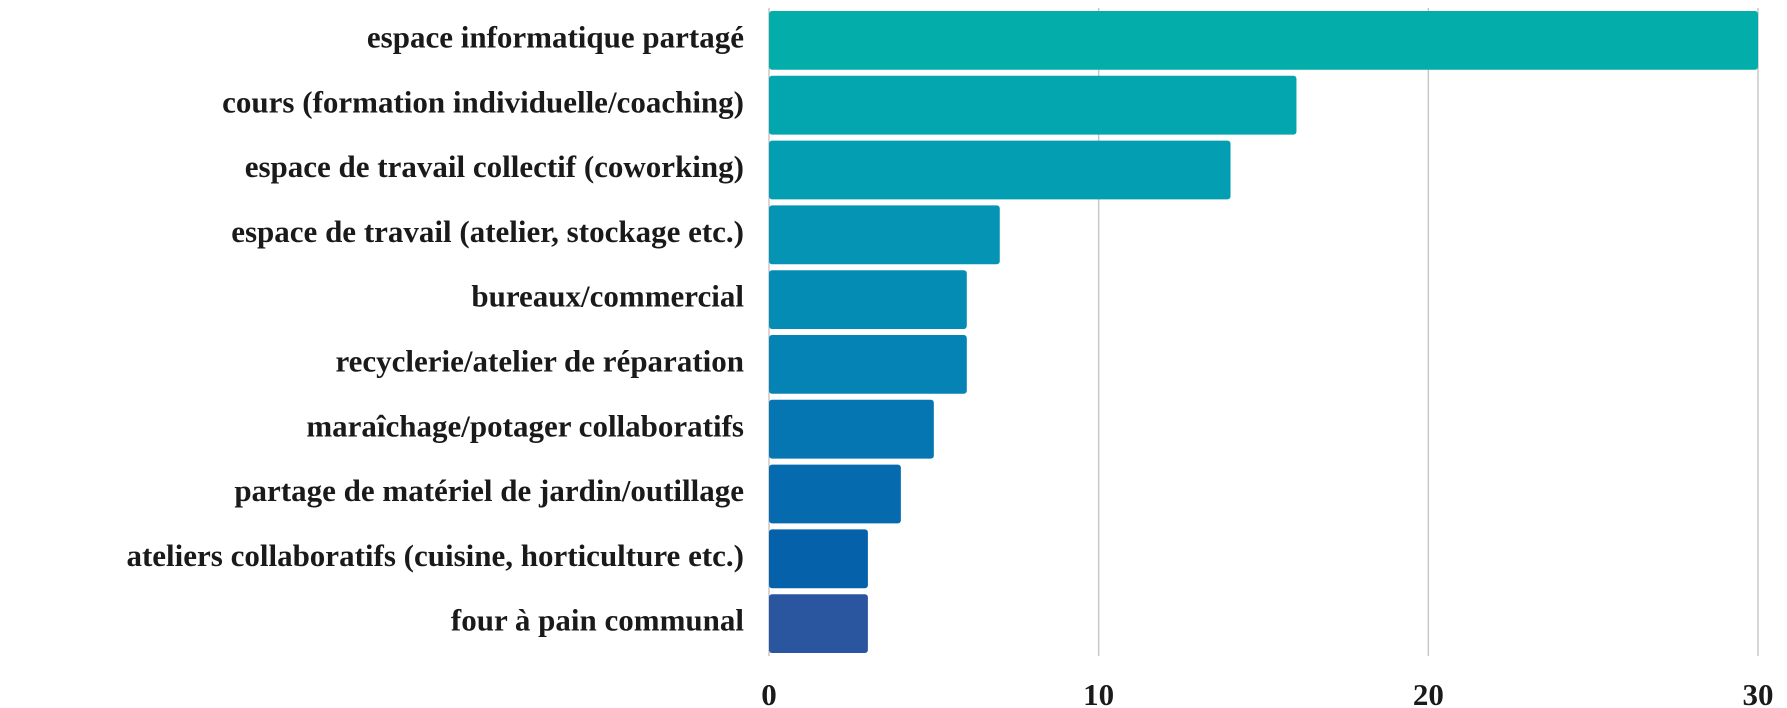 This screenshot has height=708, width=1787. I want to click on x-tick-label: 10, so click(1098, 692).